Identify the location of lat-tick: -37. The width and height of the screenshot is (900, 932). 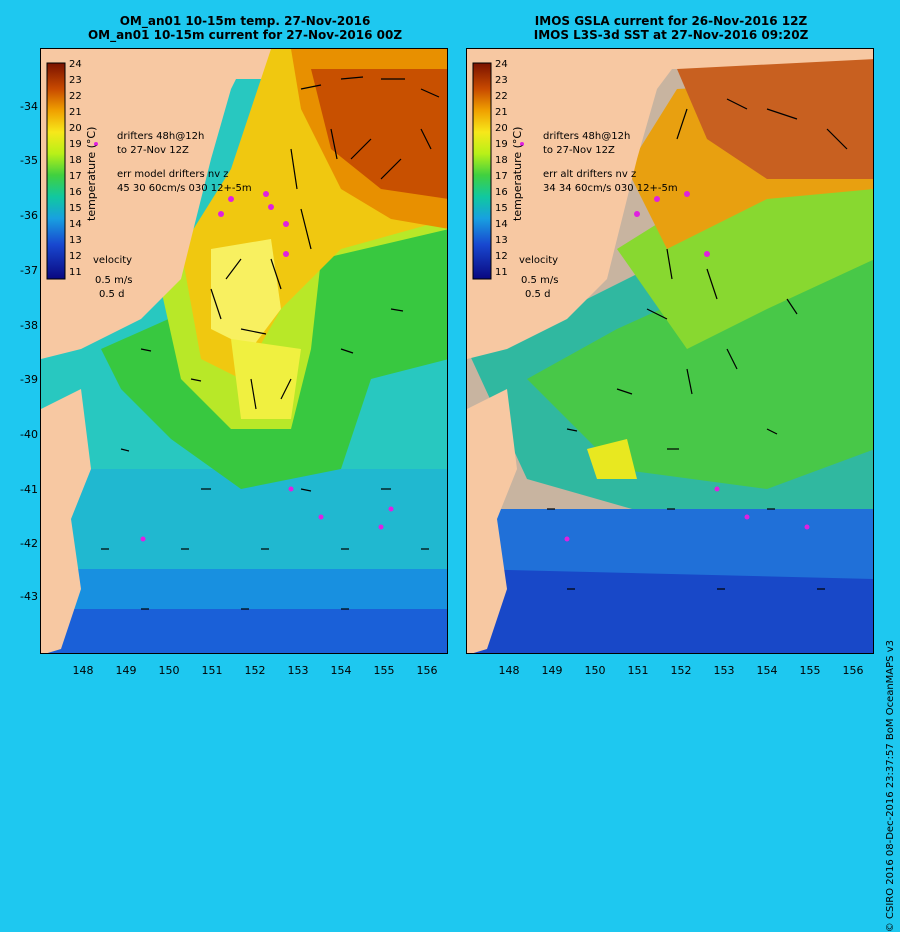
(29, 270).